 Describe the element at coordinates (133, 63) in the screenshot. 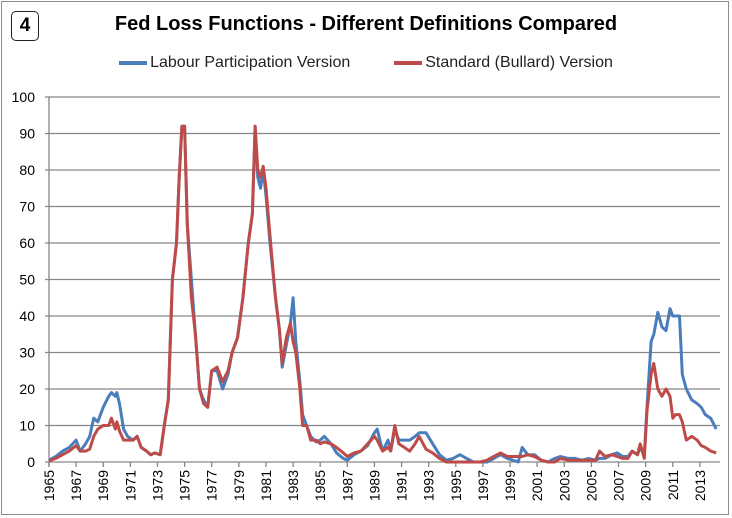

I see `legend-swatch-blue` at that location.